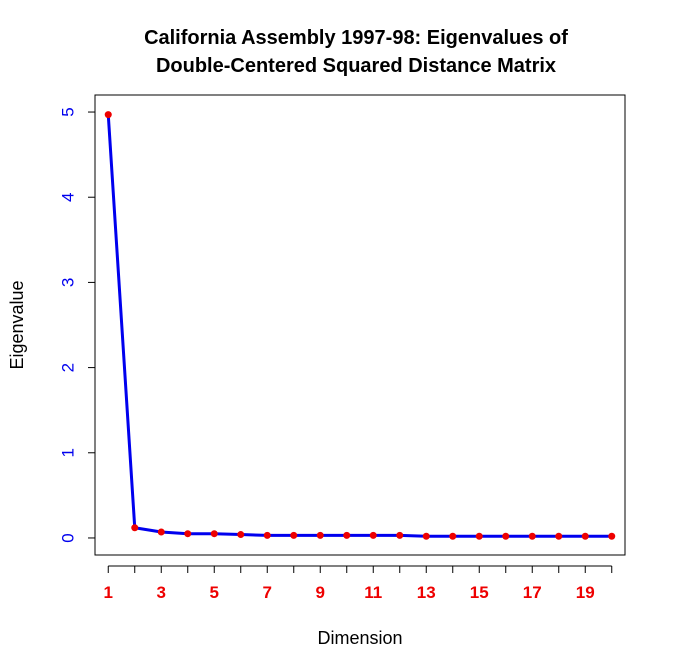  What do you see at coordinates (358, 583) in the screenshot?
I see `x-axis: 1 3 5 7 9 11 13 15 17 19` at bounding box center [358, 583].